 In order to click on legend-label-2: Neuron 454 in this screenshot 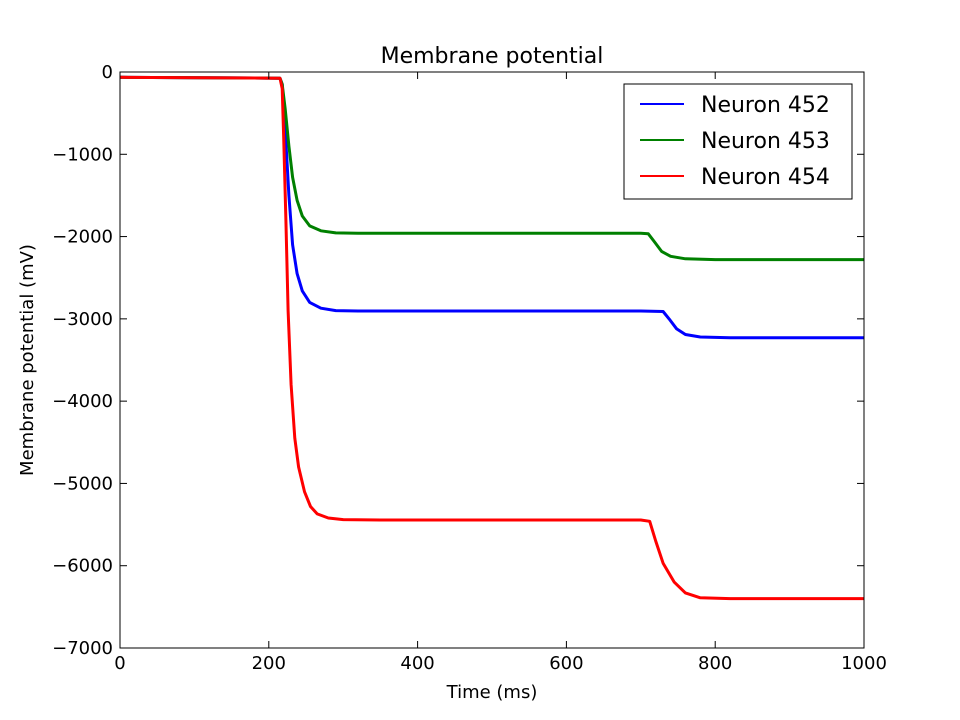, I will do `click(765, 177)`.